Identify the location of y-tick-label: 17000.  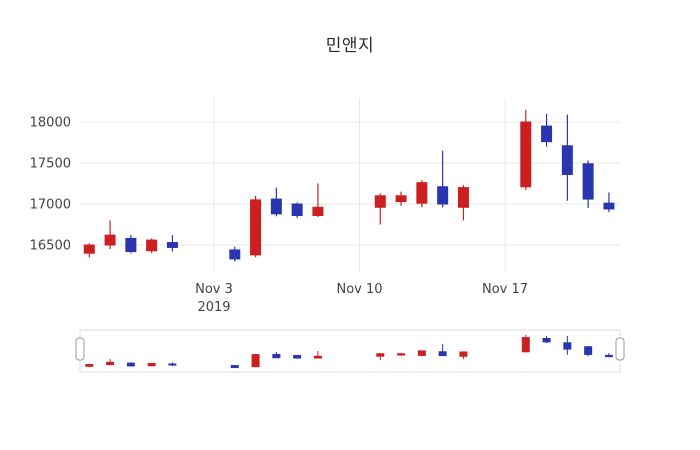
(50, 205).